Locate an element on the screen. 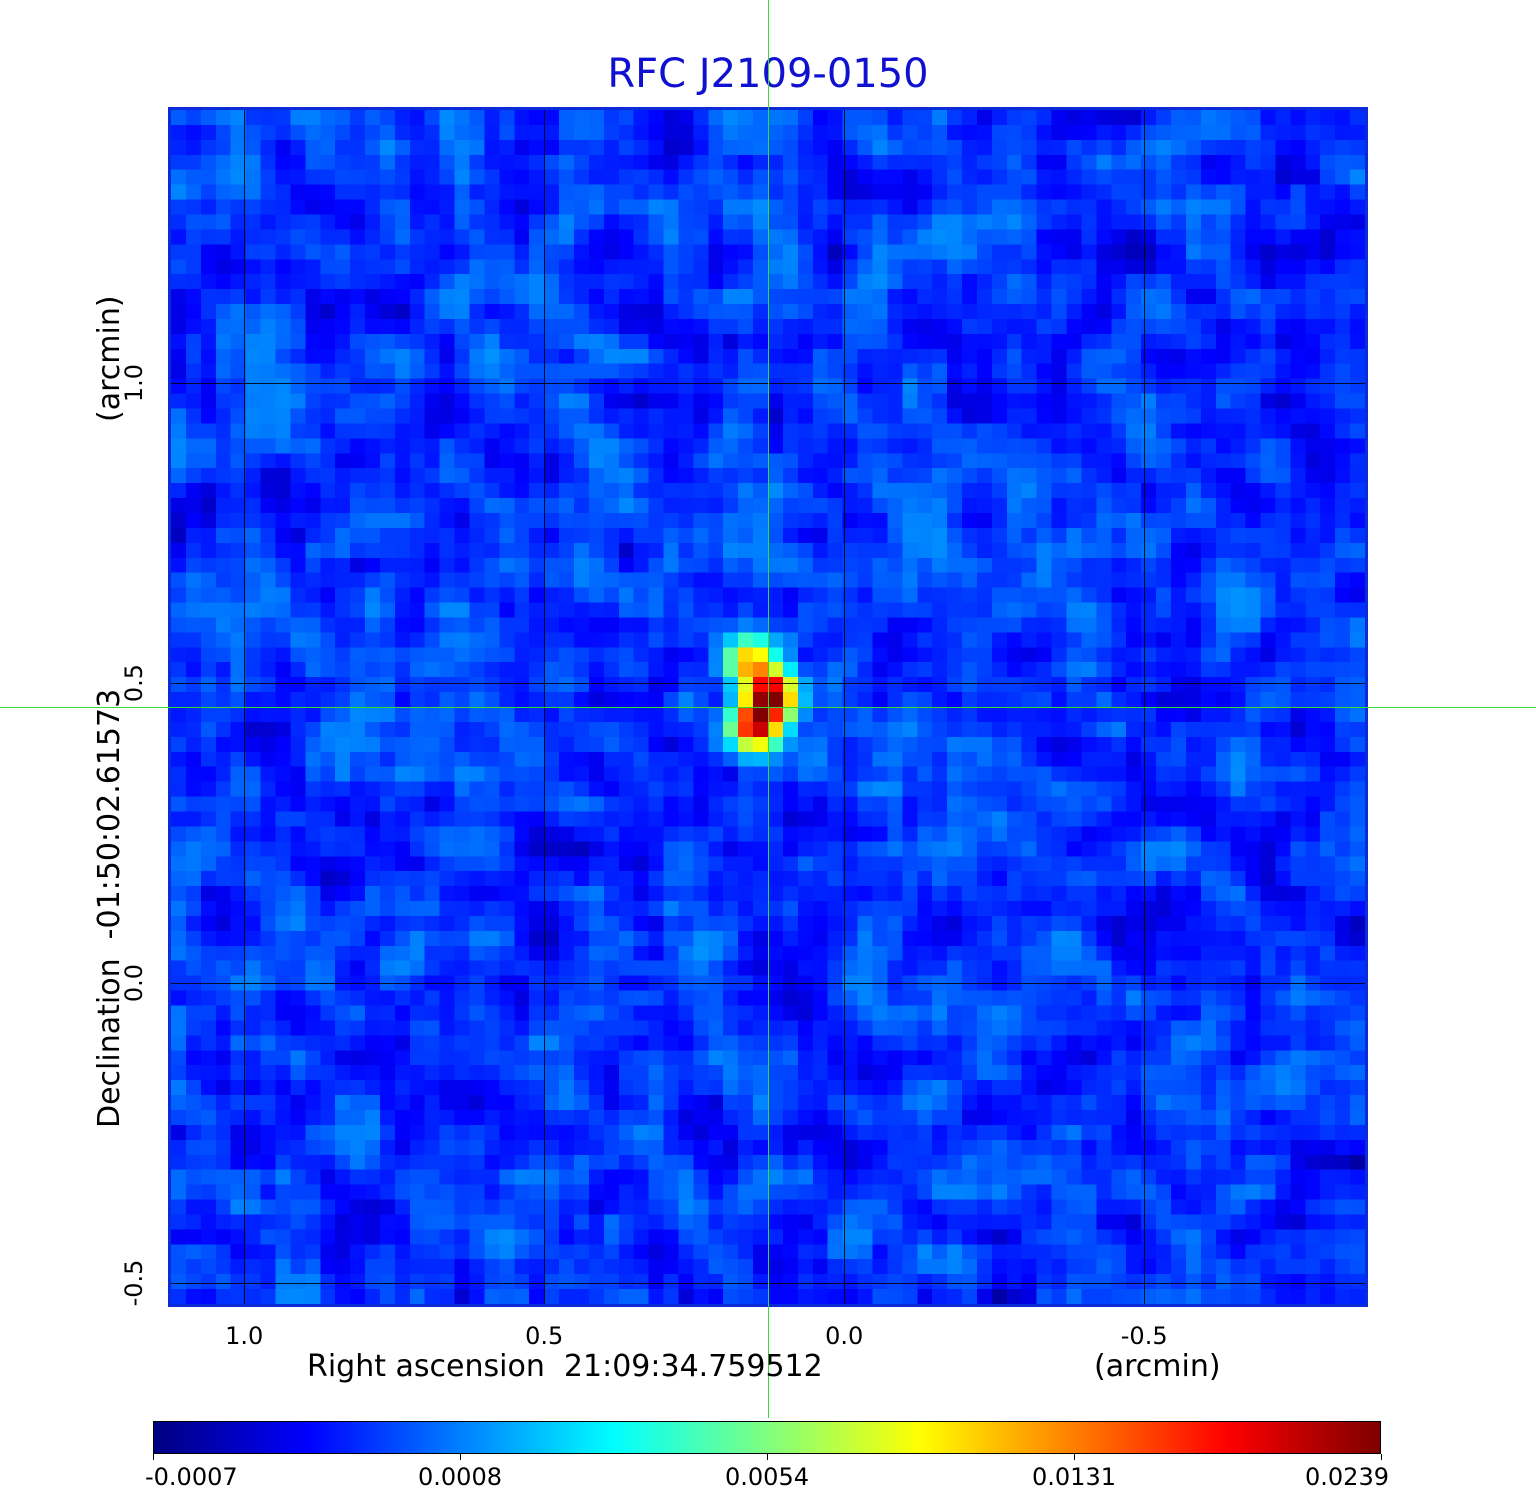  crosshair-horizontal is located at coordinates (768, 707).